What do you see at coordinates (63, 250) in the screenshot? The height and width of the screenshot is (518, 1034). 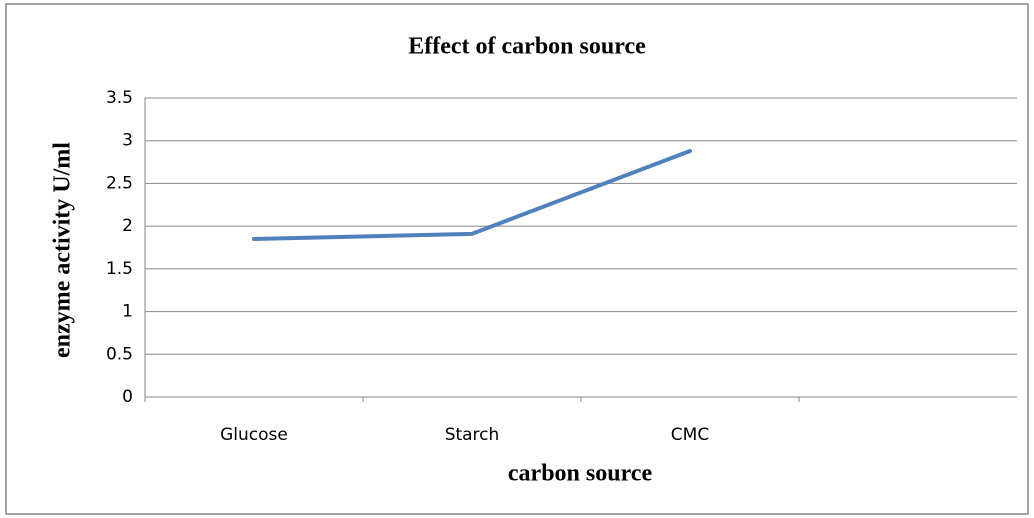 I see `y-axis-label: enzyme activity U/ml` at bounding box center [63, 250].